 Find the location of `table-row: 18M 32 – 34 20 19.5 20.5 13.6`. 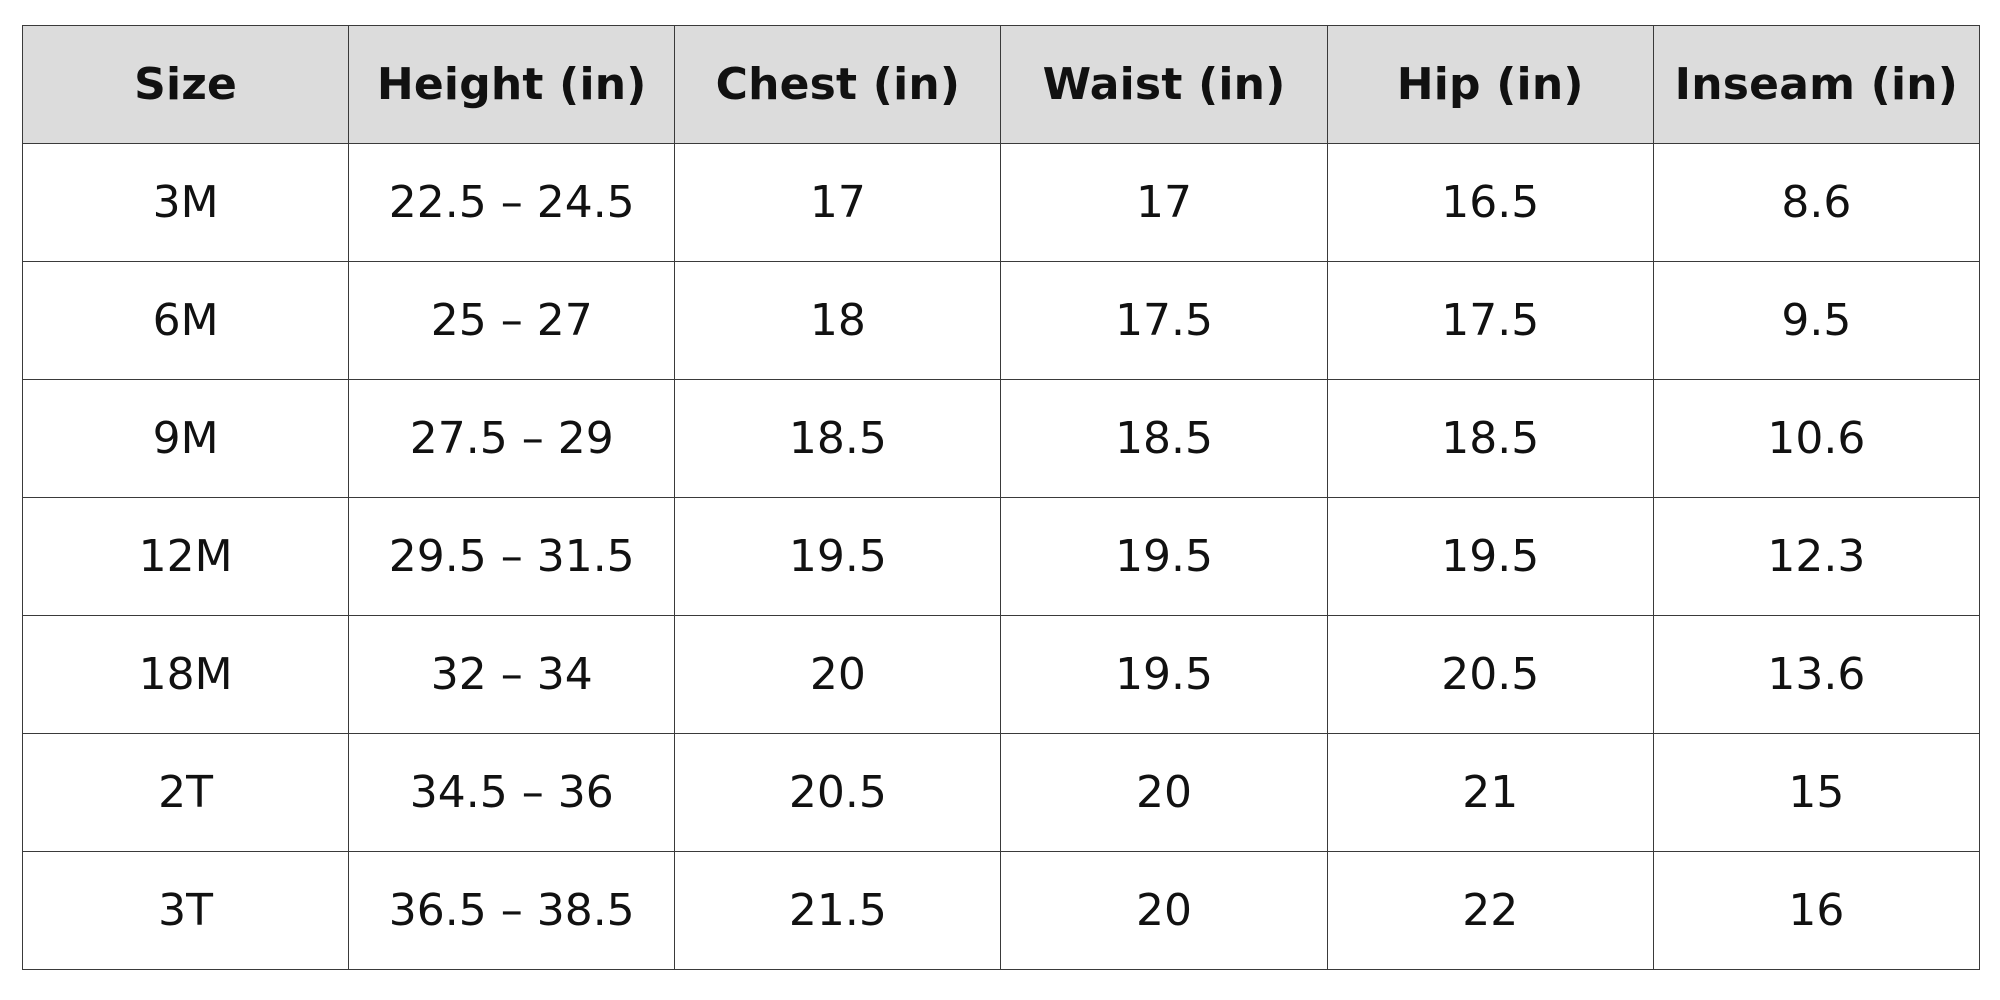

table-row: 18M 32 – 34 20 19.5 20.5 13.6 is located at coordinates (1001, 674).